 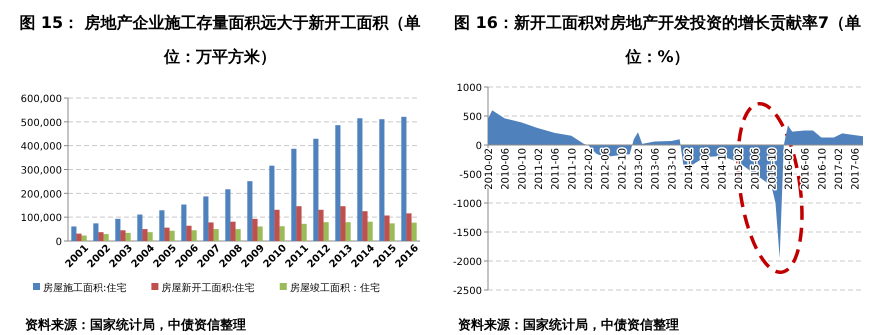 What do you see at coordinates (522, 169) in the screenshot?
I see `x-tick-label: 2010-10` at bounding box center [522, 169].